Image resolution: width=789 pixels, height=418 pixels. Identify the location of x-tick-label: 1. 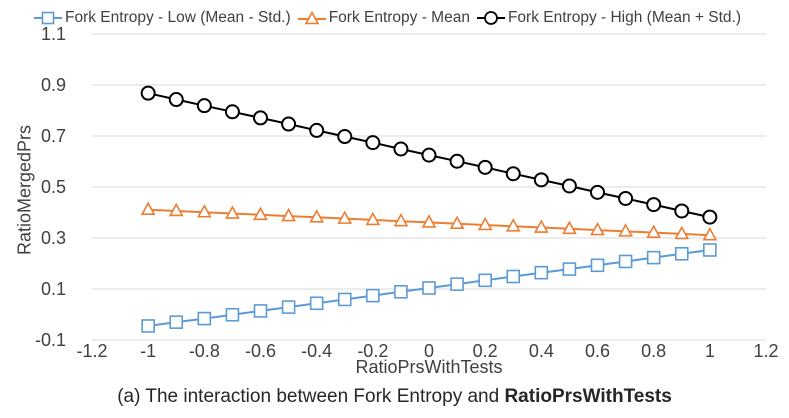
(710, 351).